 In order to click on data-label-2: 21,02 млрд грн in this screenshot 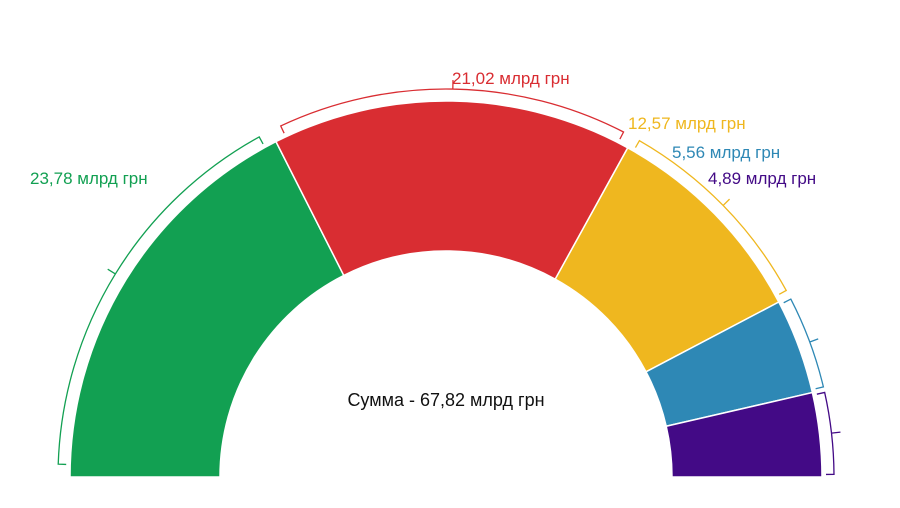, I will do `click(511, 78)`.